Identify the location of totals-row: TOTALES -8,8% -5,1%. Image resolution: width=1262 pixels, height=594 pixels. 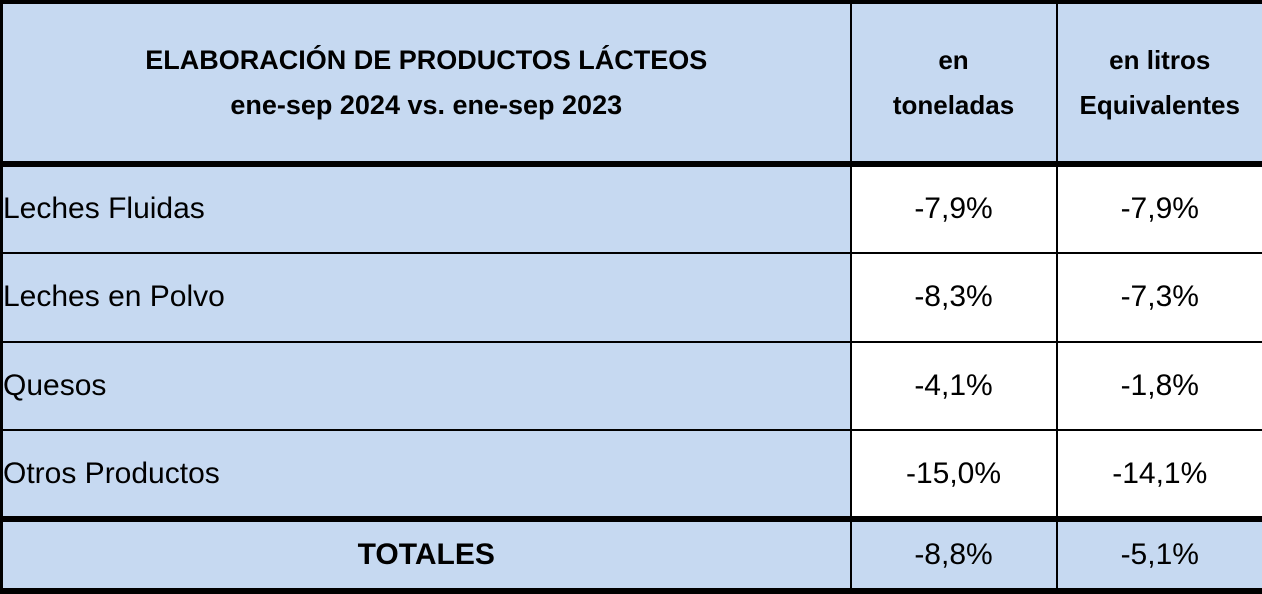
(631, 555).